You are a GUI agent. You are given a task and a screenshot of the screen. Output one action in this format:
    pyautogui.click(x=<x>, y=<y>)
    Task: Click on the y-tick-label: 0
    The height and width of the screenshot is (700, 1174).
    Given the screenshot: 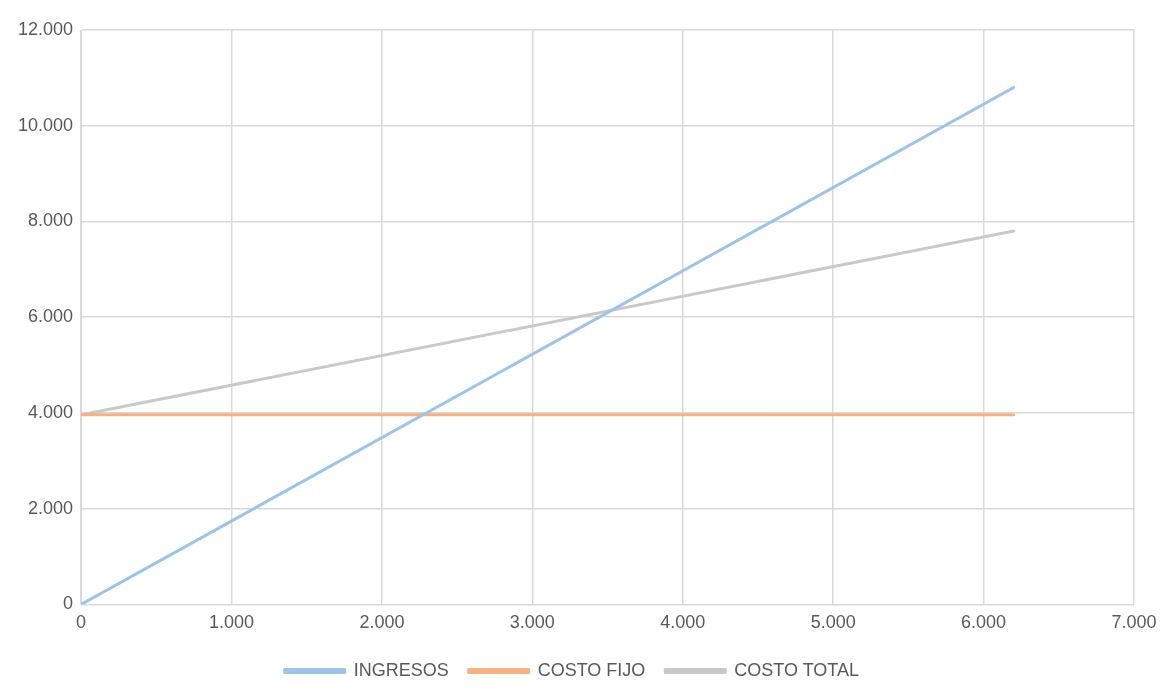 What is the action you would take?
    pyautogui.click(x=68, y=603)
    